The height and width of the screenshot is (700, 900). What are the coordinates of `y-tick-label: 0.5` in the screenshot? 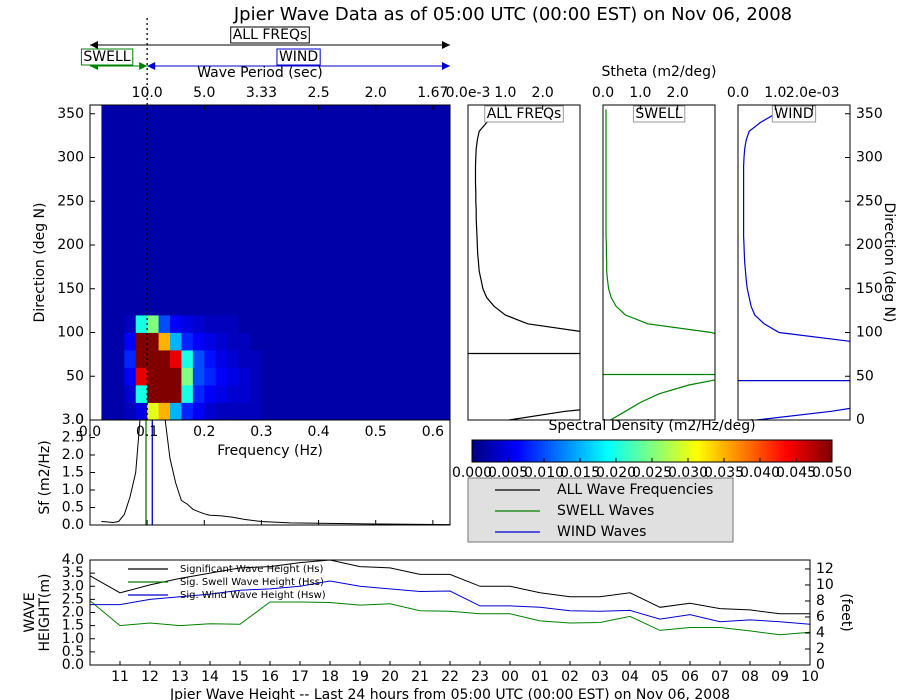 It's located at (73, 652).